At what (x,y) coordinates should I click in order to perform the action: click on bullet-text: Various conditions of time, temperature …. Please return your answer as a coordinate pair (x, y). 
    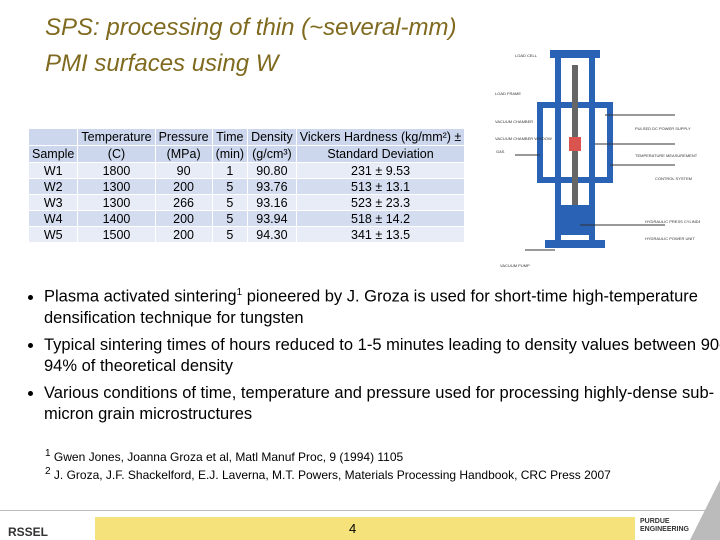
    Looking at the image, I should click on (379, 403).